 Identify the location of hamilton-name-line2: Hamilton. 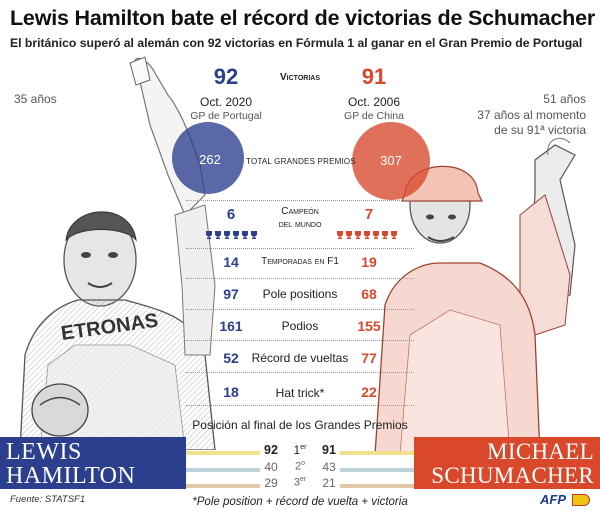
(71, 476).